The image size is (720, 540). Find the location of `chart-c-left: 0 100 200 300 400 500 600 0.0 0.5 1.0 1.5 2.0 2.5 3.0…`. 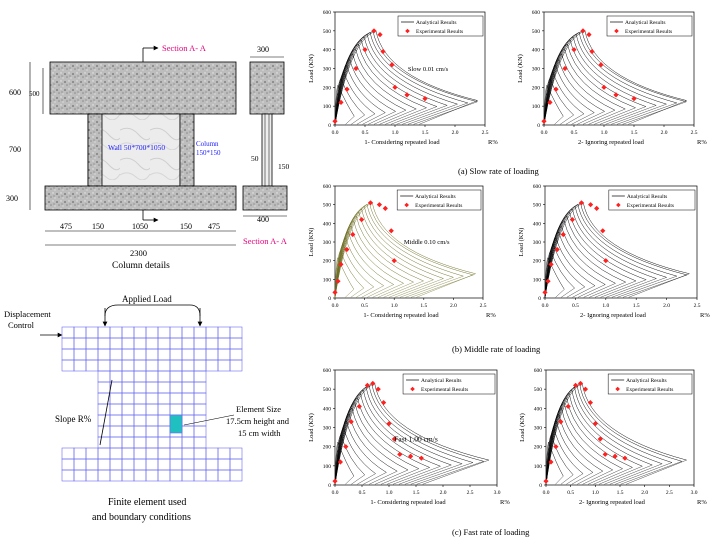

chart-c-left: 0 100 200 300 400 500 600 0.0 0.5 1.0 1.5 2.0 2.5 3.0… is located at coordinates (409, 437).